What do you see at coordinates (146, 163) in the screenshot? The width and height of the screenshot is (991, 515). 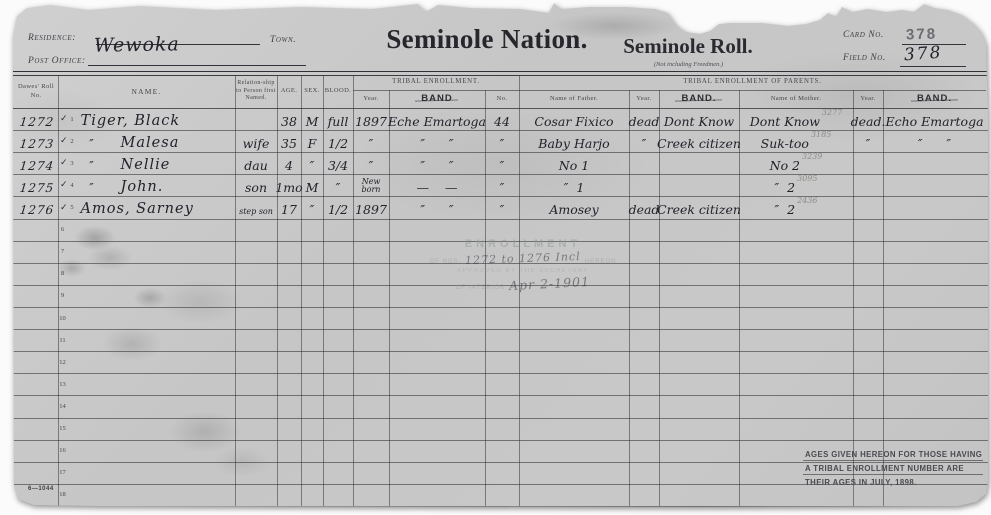 I see `cell-name: ✓ 3 ″ Nellie` at bounding box center [146, 163].